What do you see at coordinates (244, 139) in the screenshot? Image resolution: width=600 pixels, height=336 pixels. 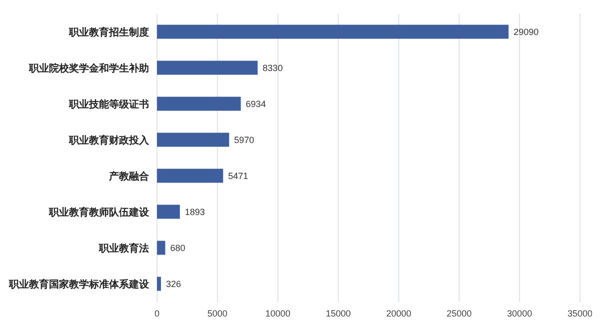 I see `data-label: 5970` at bounding box center [244, 139].